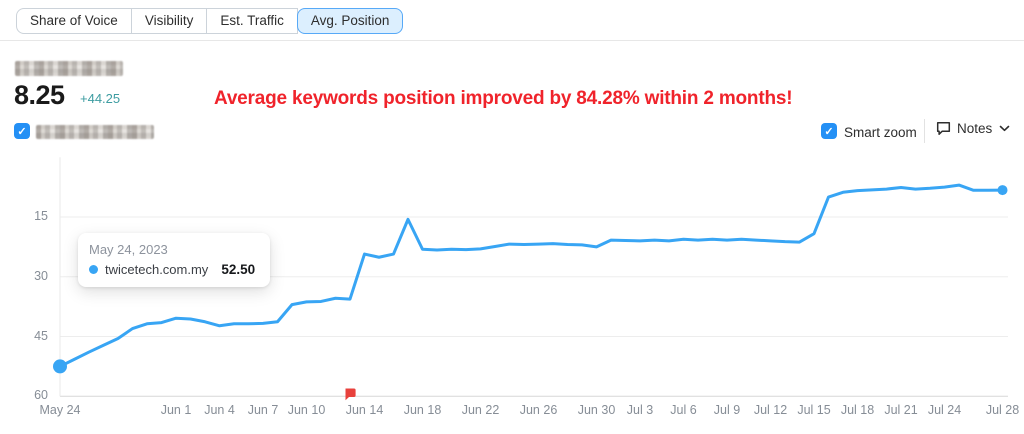  Describe the element at coordinates (727, 410) in the screenshot. I see `x-axis-tick: Jul 9` at that location.